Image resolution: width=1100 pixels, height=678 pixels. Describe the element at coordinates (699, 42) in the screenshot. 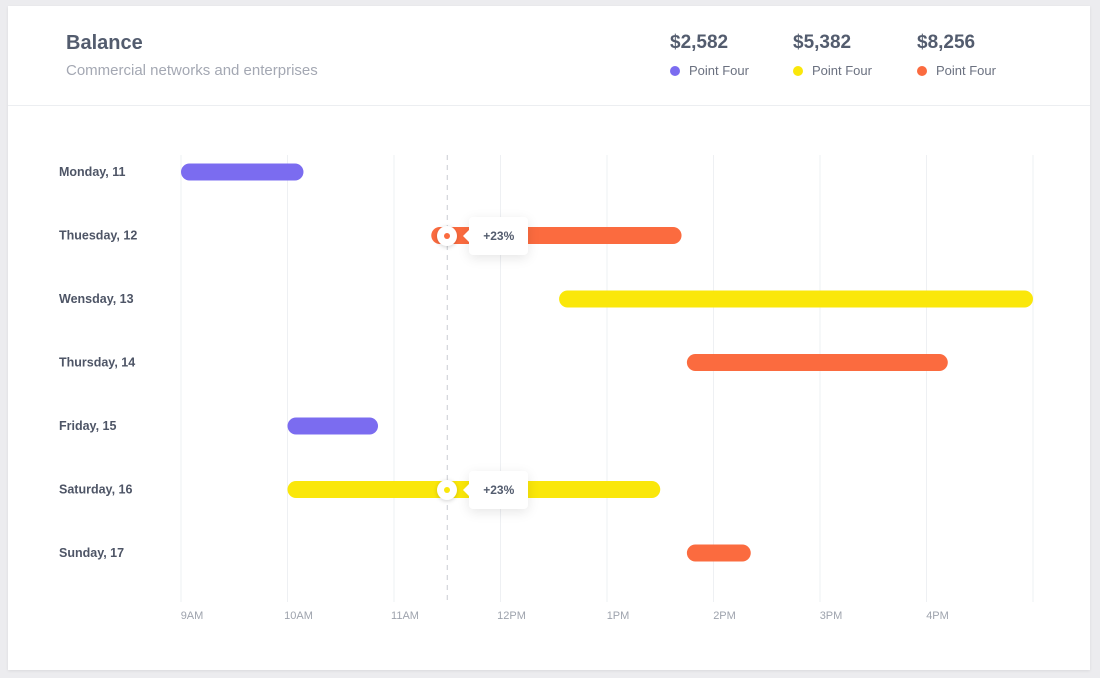

I see `stat-value: $2,582` at that location.